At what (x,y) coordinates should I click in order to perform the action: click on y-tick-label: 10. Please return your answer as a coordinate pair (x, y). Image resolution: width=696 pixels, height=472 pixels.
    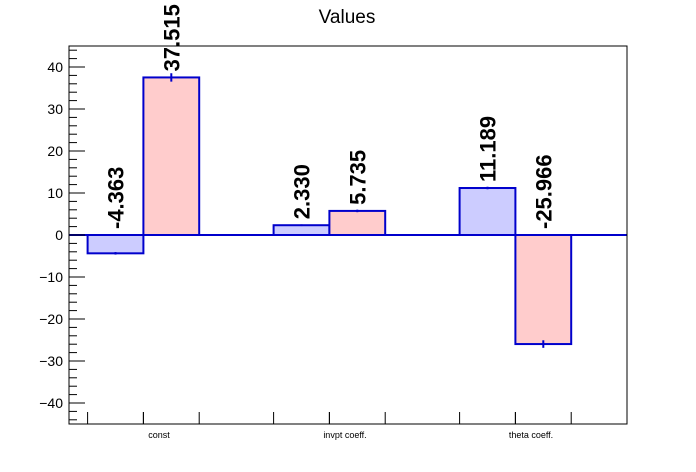
    Looking at the image, I should click on (55, 193).